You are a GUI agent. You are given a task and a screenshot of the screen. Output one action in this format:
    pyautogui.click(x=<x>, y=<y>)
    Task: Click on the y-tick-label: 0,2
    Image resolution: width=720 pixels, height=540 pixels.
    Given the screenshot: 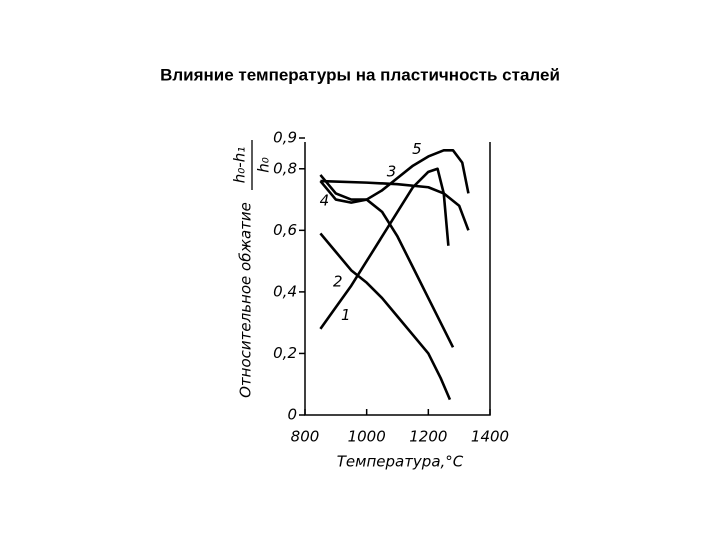 What is the action you would take?
    pyautogui.click(x=285, y=353)
    